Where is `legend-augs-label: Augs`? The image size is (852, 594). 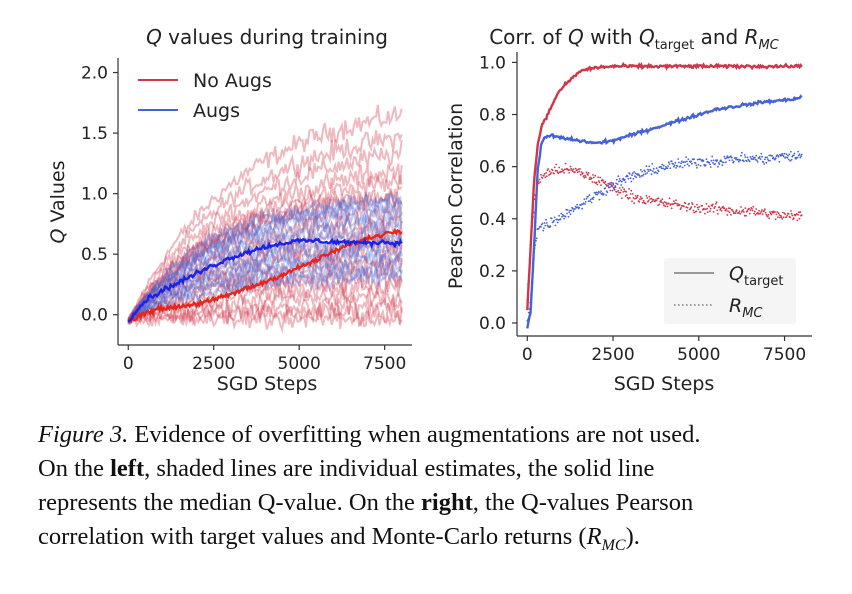
legend-augs-label: Augs is located at coordinates (216, 111).